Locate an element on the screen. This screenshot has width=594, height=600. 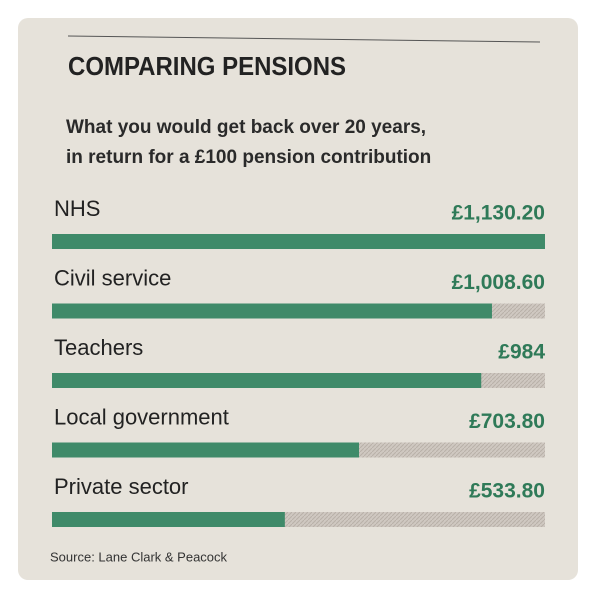
category-label: Local government is located at coordinates (141, 416).